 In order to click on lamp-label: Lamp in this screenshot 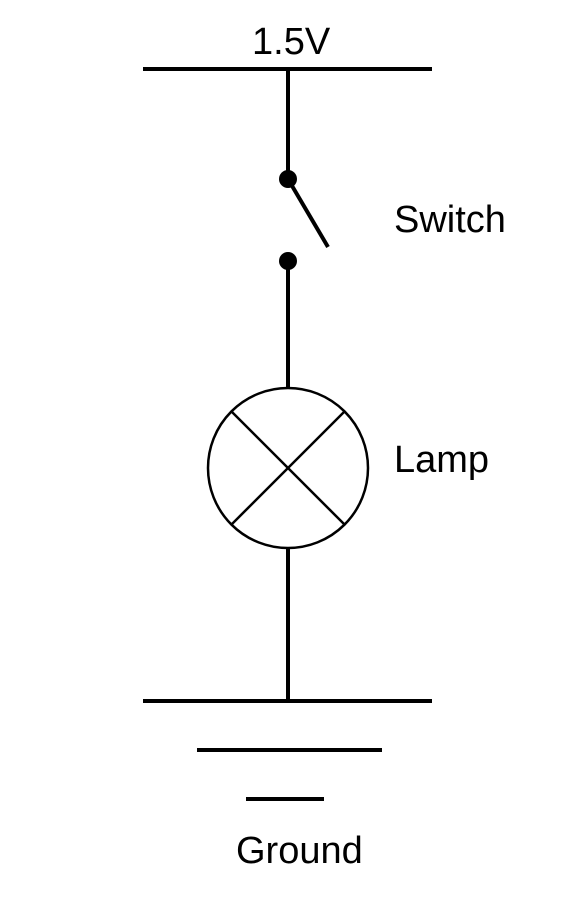, I will do `click(442, 460)`.